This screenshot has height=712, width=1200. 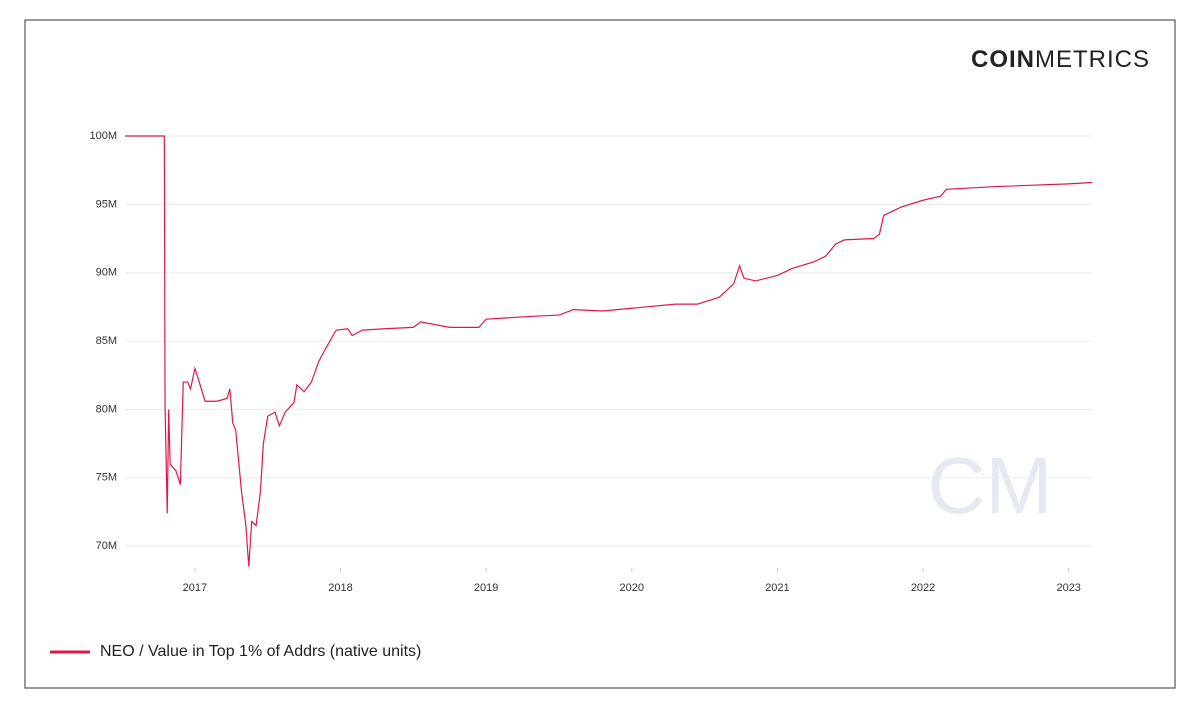 I want to click on y-tick-label: 90M, so click(x=106, y=273).